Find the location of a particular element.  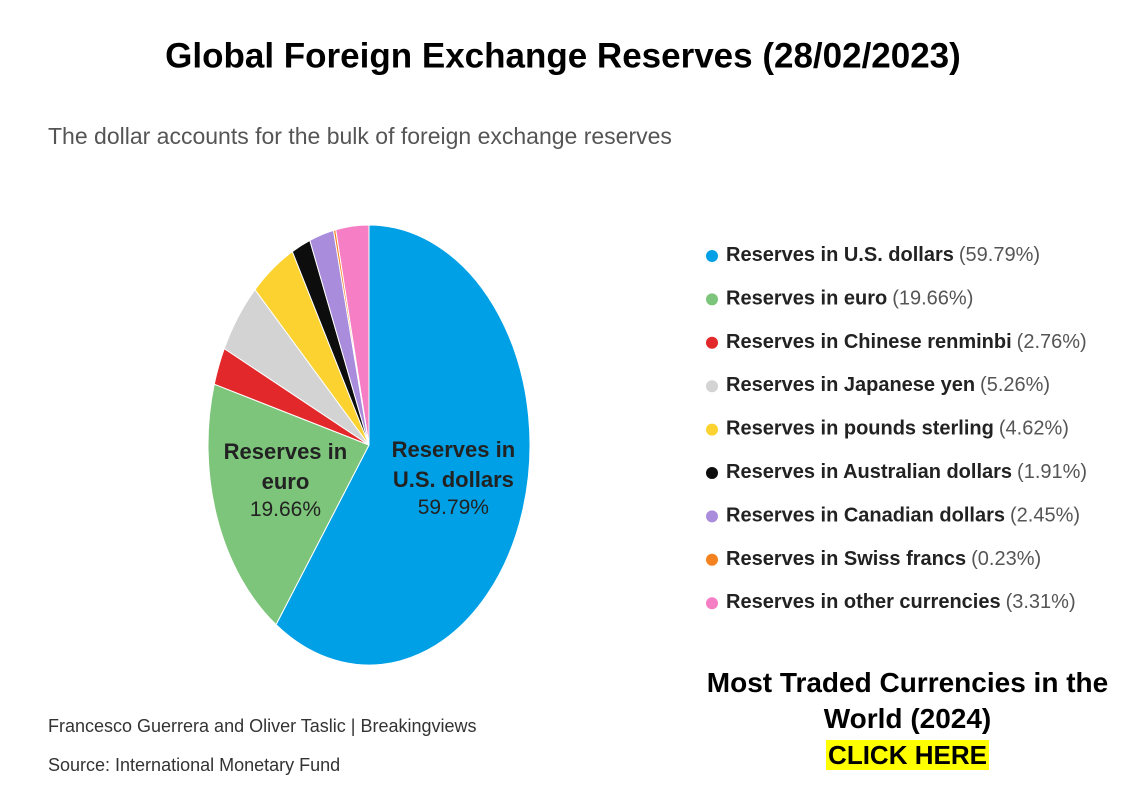

slice-value: 19.66% is located at coordinates (285, 510).